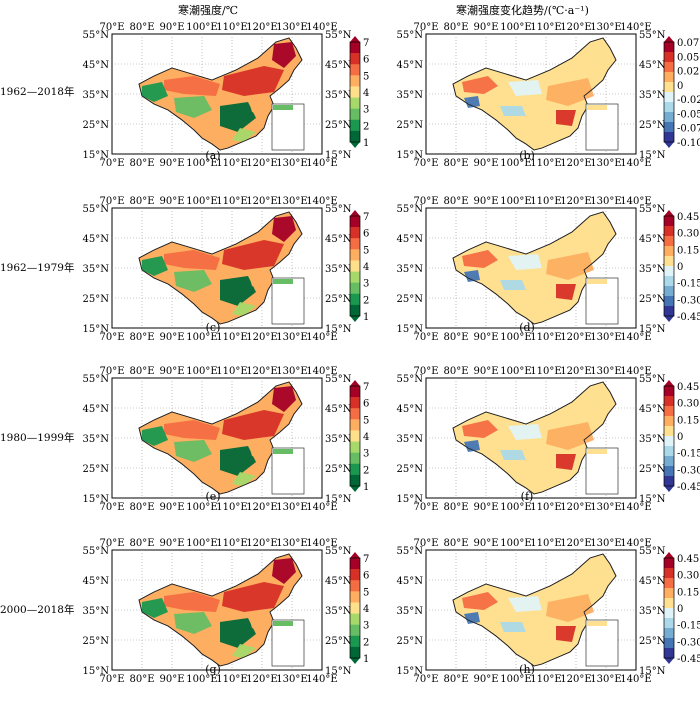 Image resolution: width=700 pixels, height=702 pixels. Describe the element at coordinates (96, 671) in the screenshot. I see `lat-tick-left: 15°N` at that location.